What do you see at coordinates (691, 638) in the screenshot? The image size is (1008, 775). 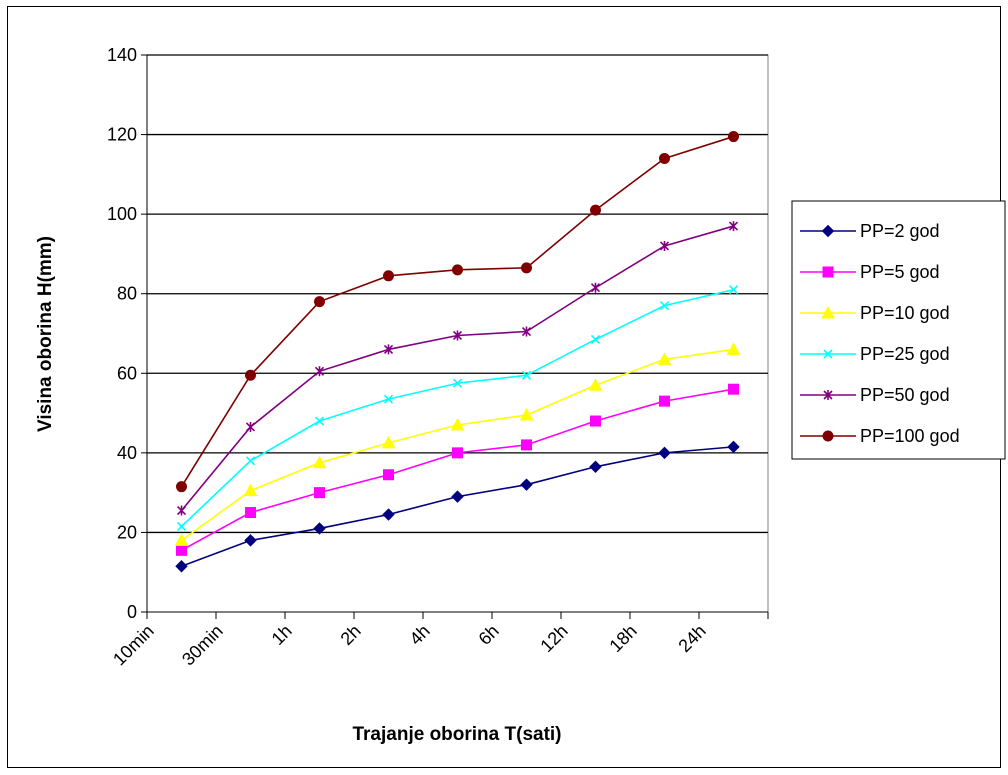 I see `x-tick-label: 24h` at bounding box center [691, 638].